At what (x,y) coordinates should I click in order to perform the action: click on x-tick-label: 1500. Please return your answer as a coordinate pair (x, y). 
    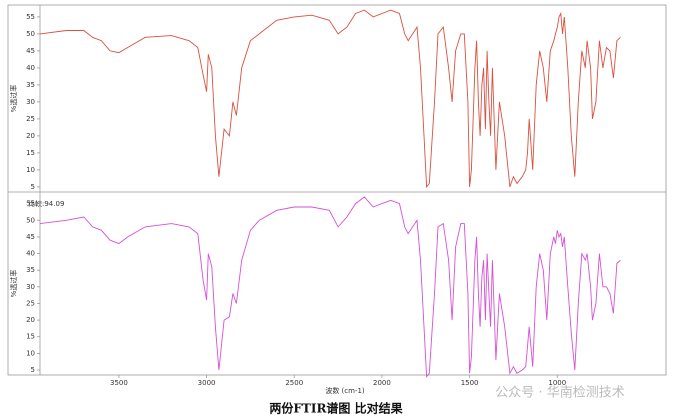
    Looking at the image, I should click on (470, 383).